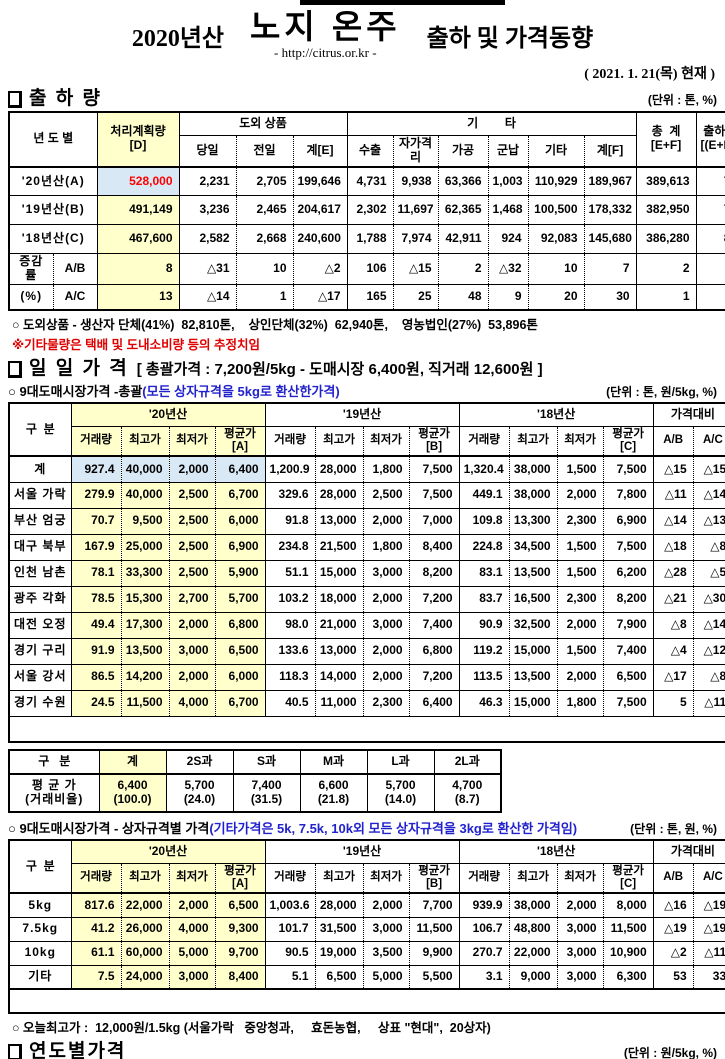  I want to click on col-header: 2L과, so click(467, 762).